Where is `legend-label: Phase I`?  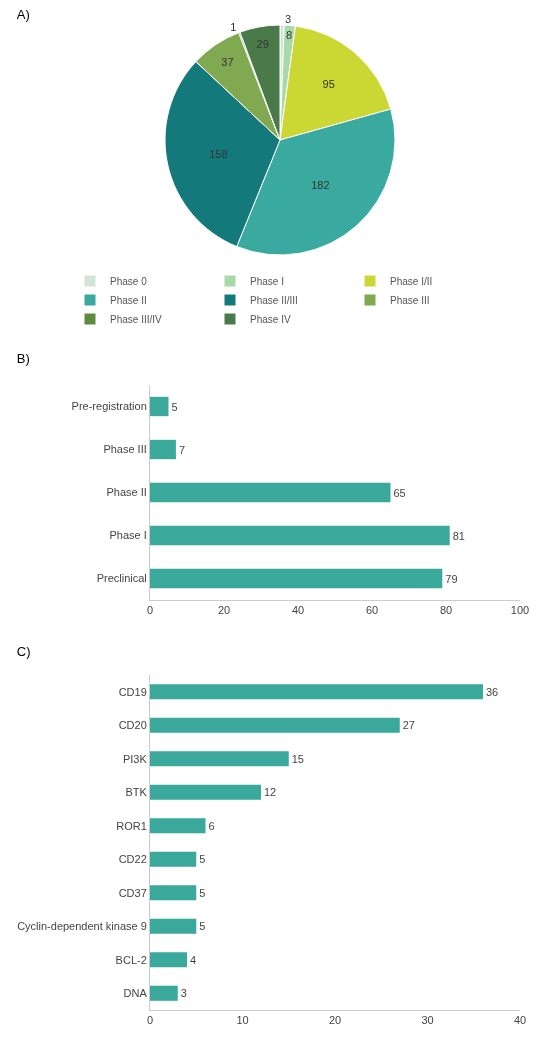
legend-label: Phase I is located at coordinates (267, 281).